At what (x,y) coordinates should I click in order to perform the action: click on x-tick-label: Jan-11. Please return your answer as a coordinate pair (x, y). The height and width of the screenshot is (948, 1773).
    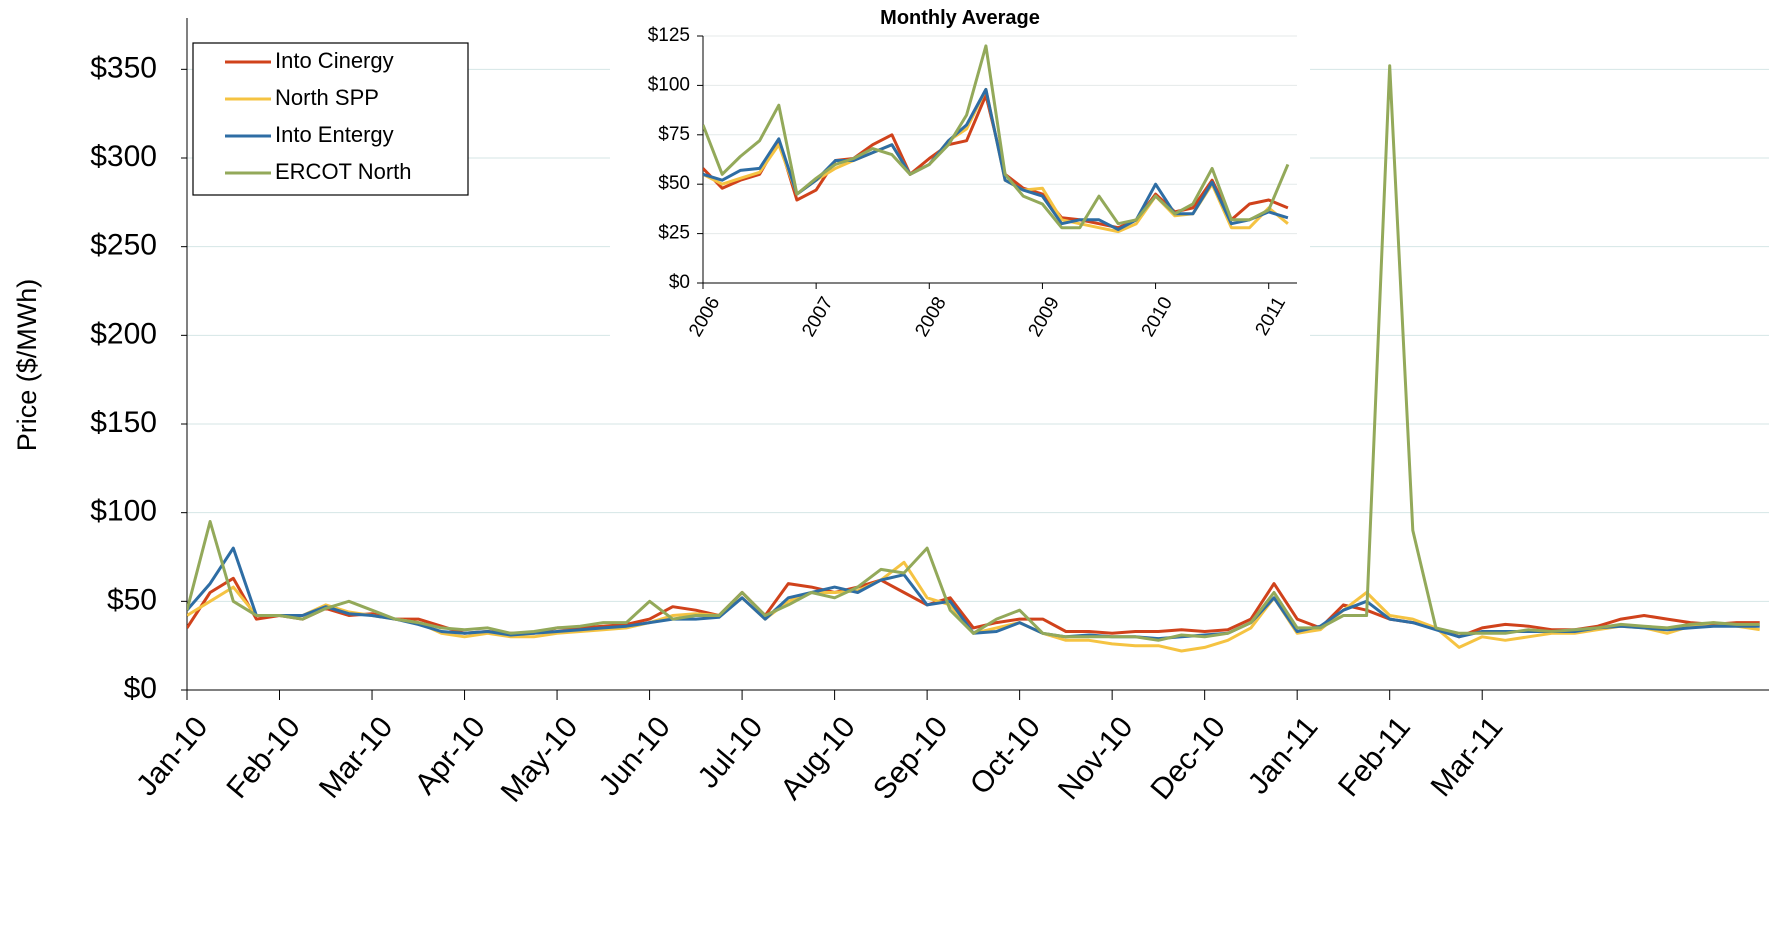
    Looking at the image, I should click on (1283, 756).